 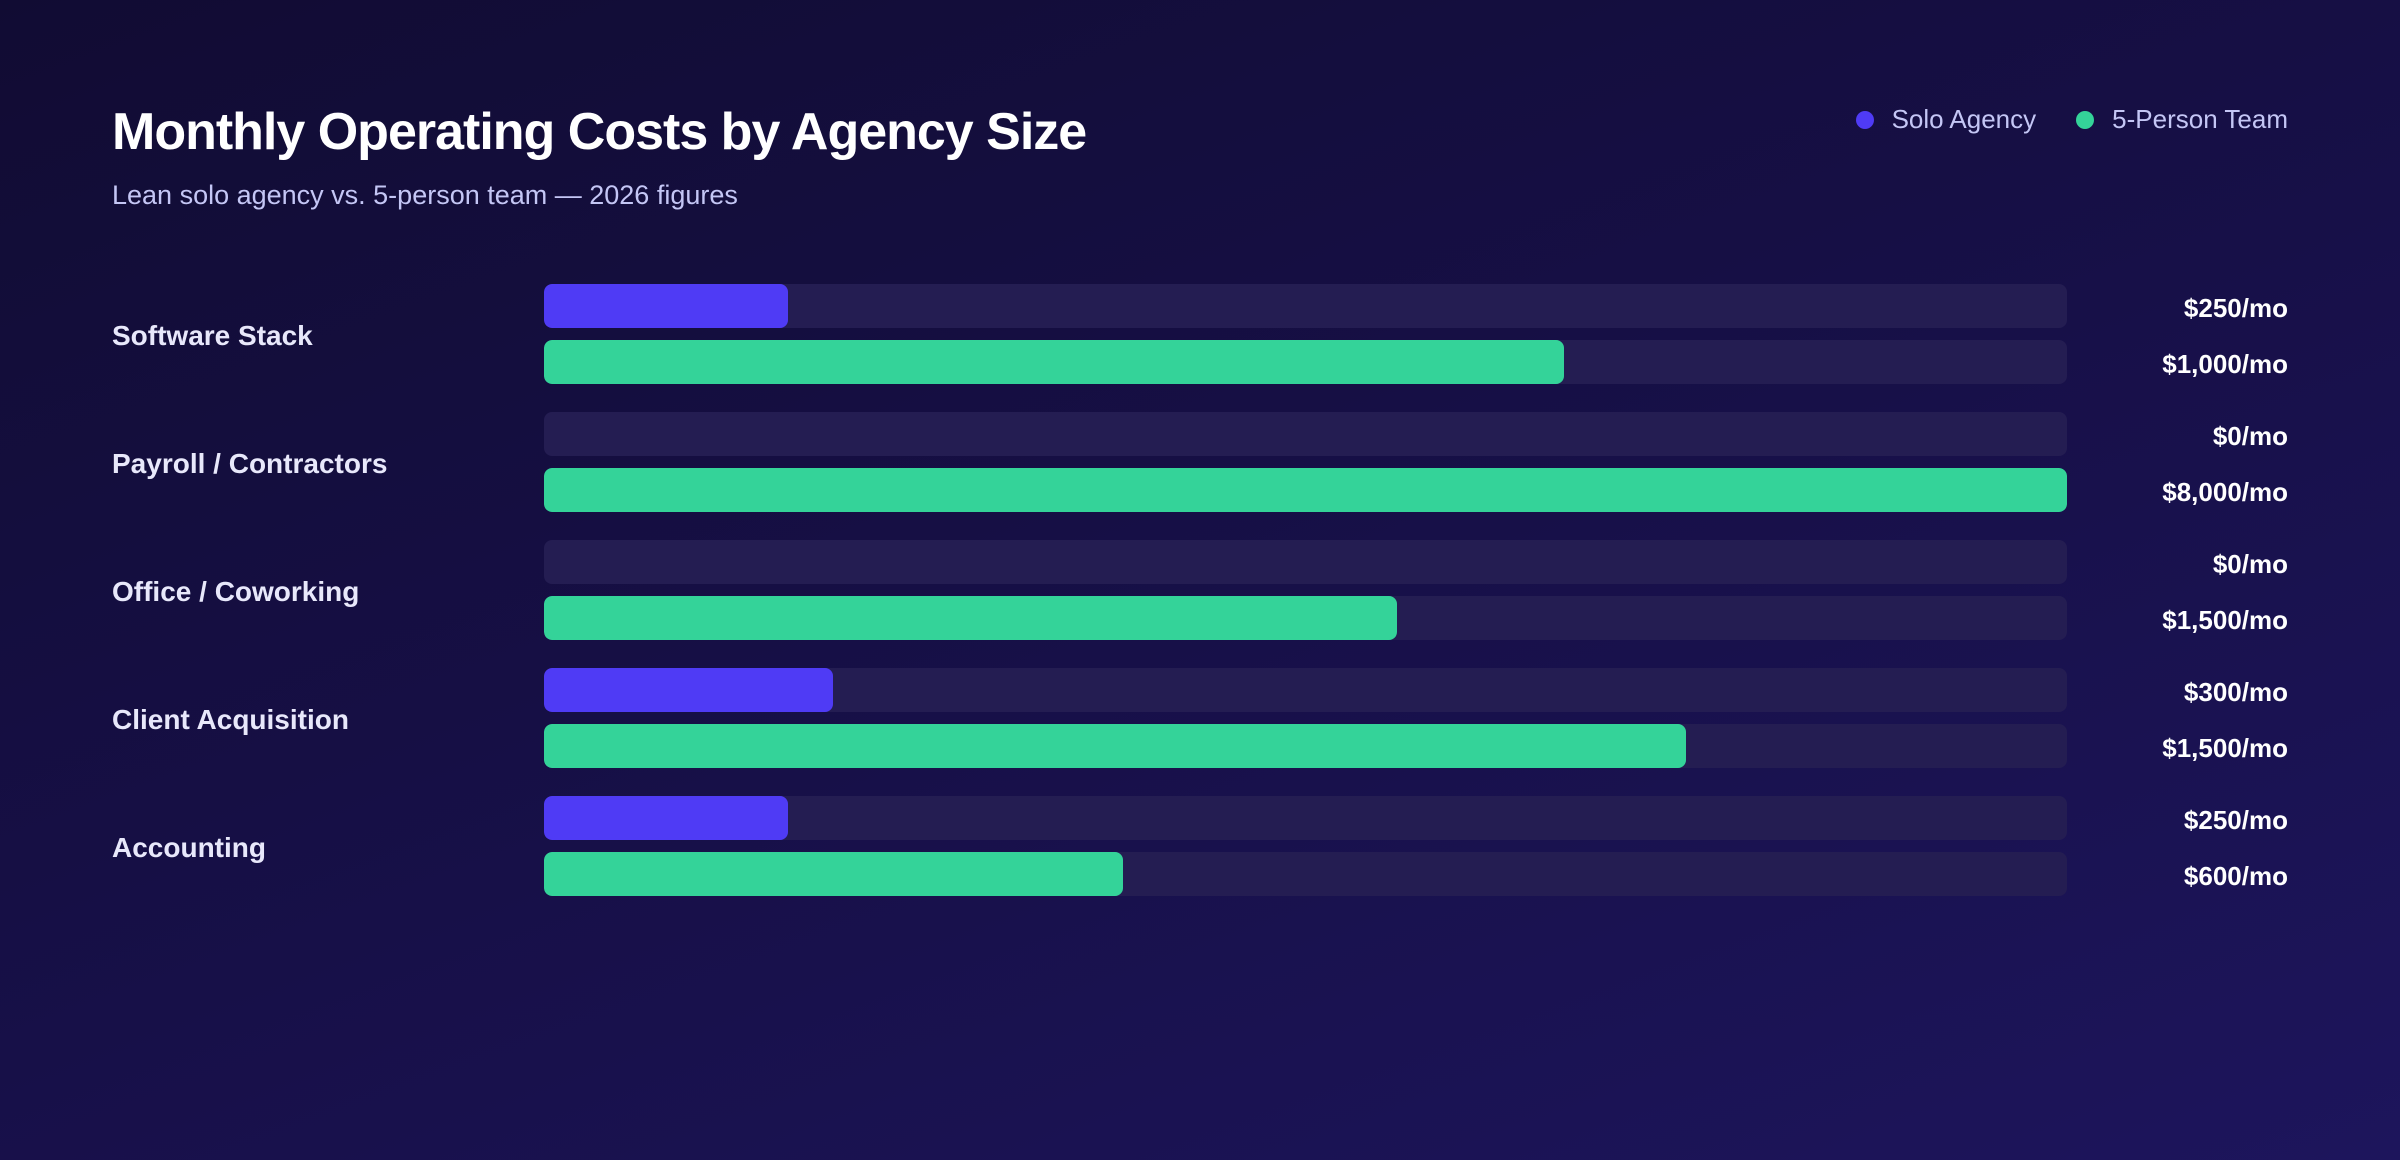 I want to click on legend: Solo Agency 5-Person Team, so click(x=2071, y=119).